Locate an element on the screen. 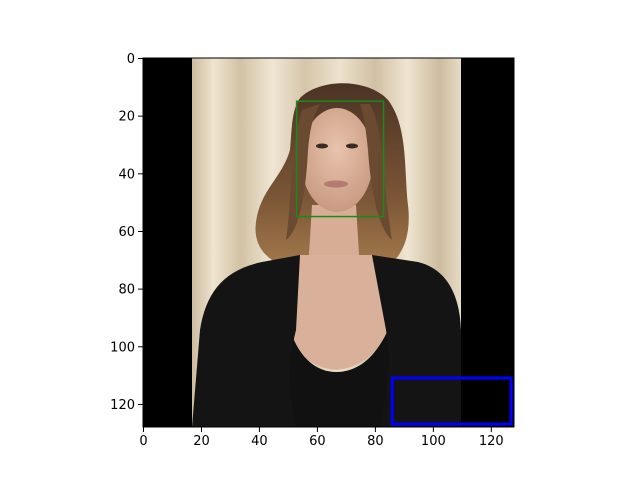 The width and height of the screenshot is (640, 480). blazer-left is located at coordinates (246, 341).